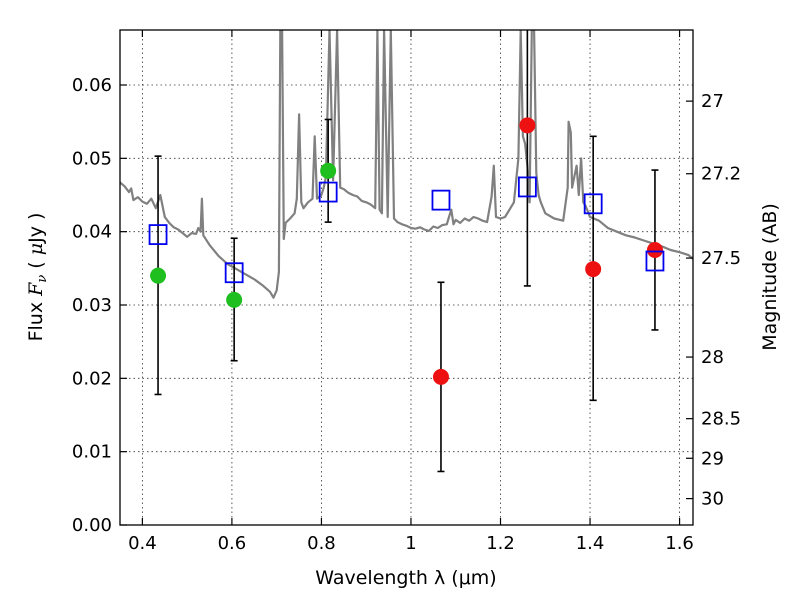 The image size is (800, 600). What do you see at coordinates (92, 525) in the screenshot?
I see `y-tick-label: 0.00` at bounding box center [92, 525].